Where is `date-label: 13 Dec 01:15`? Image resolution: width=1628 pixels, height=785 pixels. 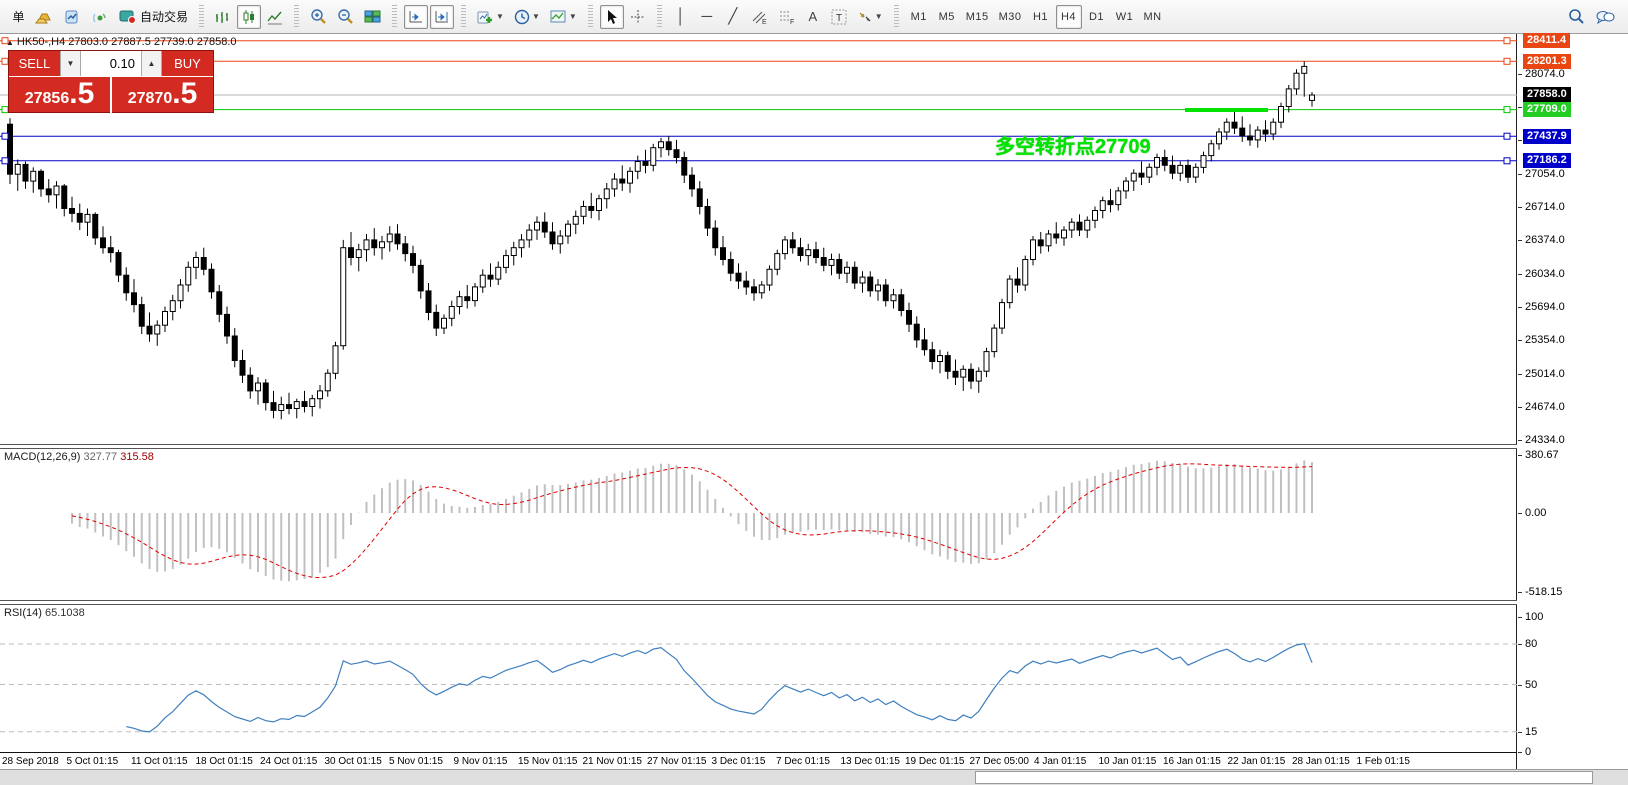
date-label: 13 Dec 01:15 is located at coordinates (870, 761).